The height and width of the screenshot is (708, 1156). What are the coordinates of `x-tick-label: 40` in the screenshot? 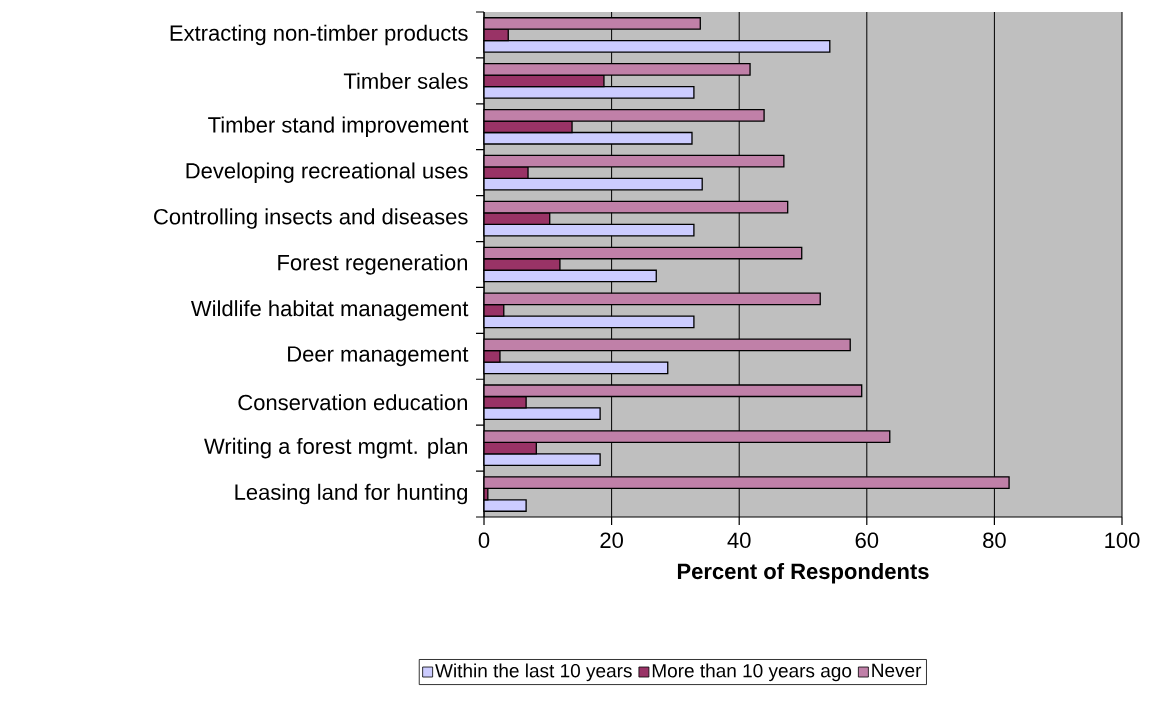 It's located at (739, 540).